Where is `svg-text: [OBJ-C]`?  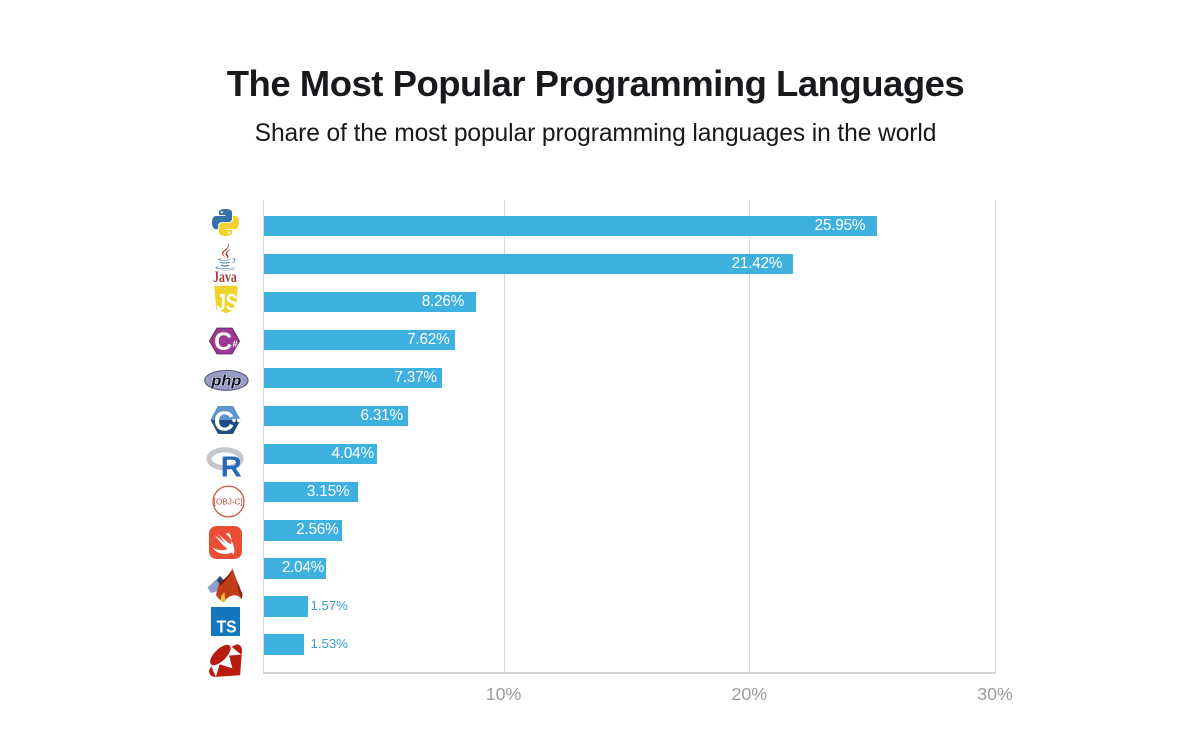 svg-text: [OBJ-C] is located at coordinates (228, 501).